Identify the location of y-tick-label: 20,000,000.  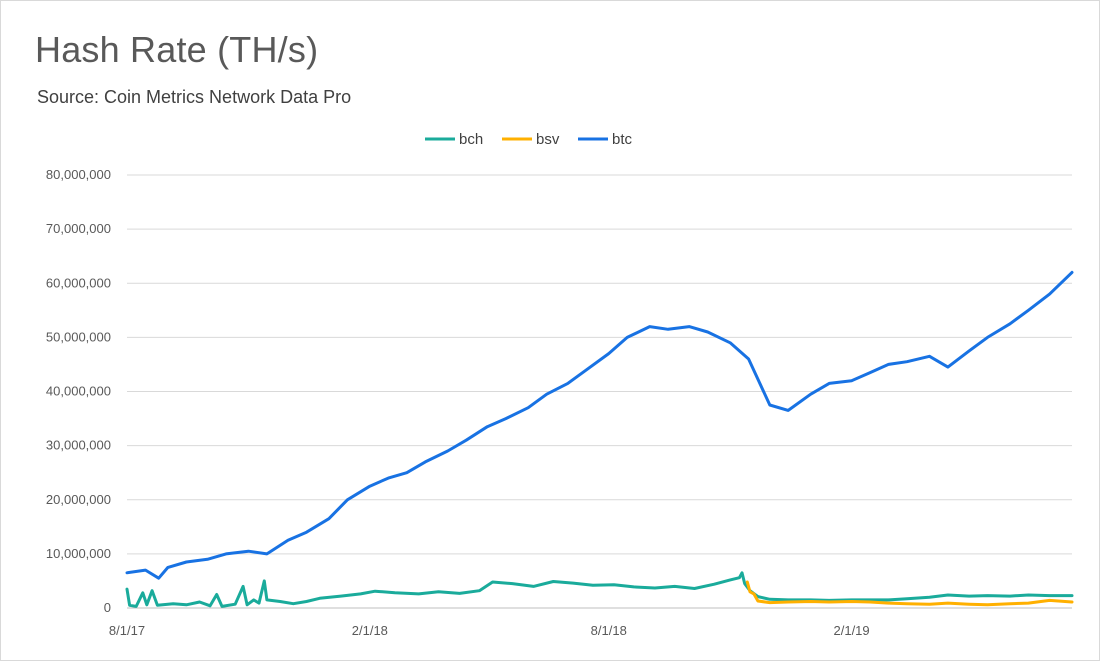
(78, 499).